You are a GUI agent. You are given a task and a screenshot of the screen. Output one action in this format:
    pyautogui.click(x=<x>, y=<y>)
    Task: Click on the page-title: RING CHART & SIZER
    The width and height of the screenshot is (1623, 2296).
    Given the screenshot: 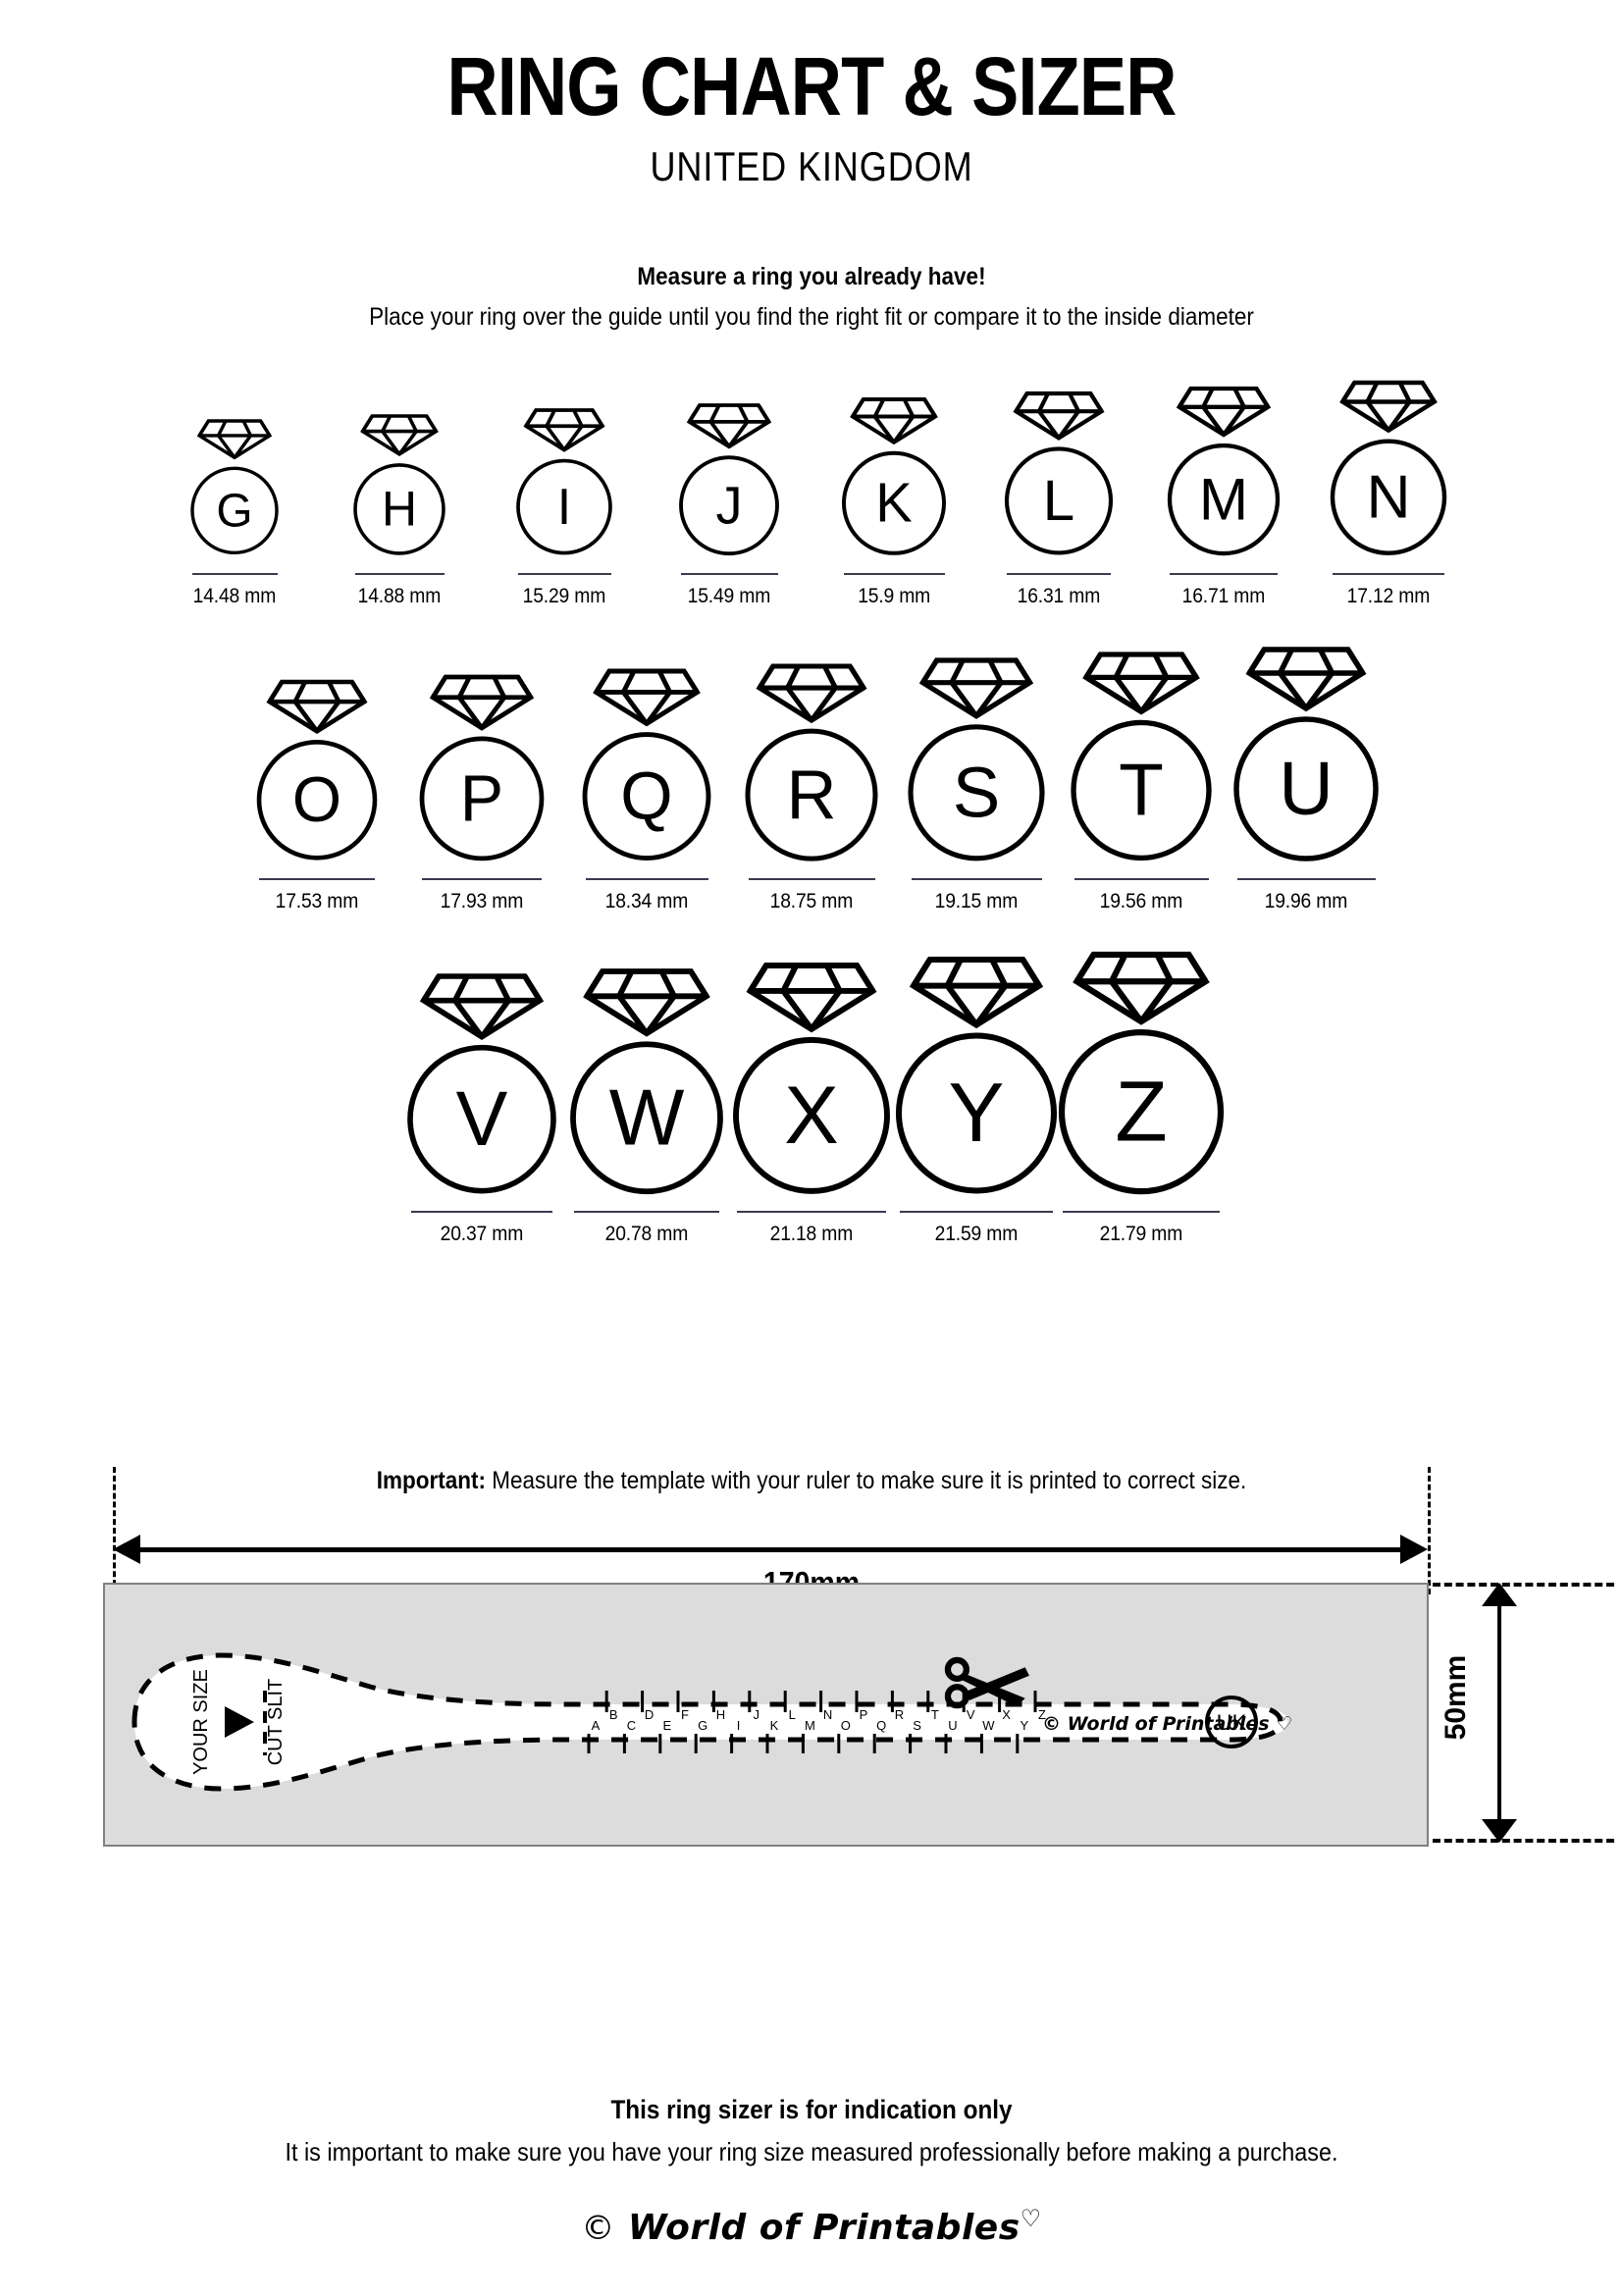 What is the action you would take?
    pyautogui.click(x=811, y=86)
    